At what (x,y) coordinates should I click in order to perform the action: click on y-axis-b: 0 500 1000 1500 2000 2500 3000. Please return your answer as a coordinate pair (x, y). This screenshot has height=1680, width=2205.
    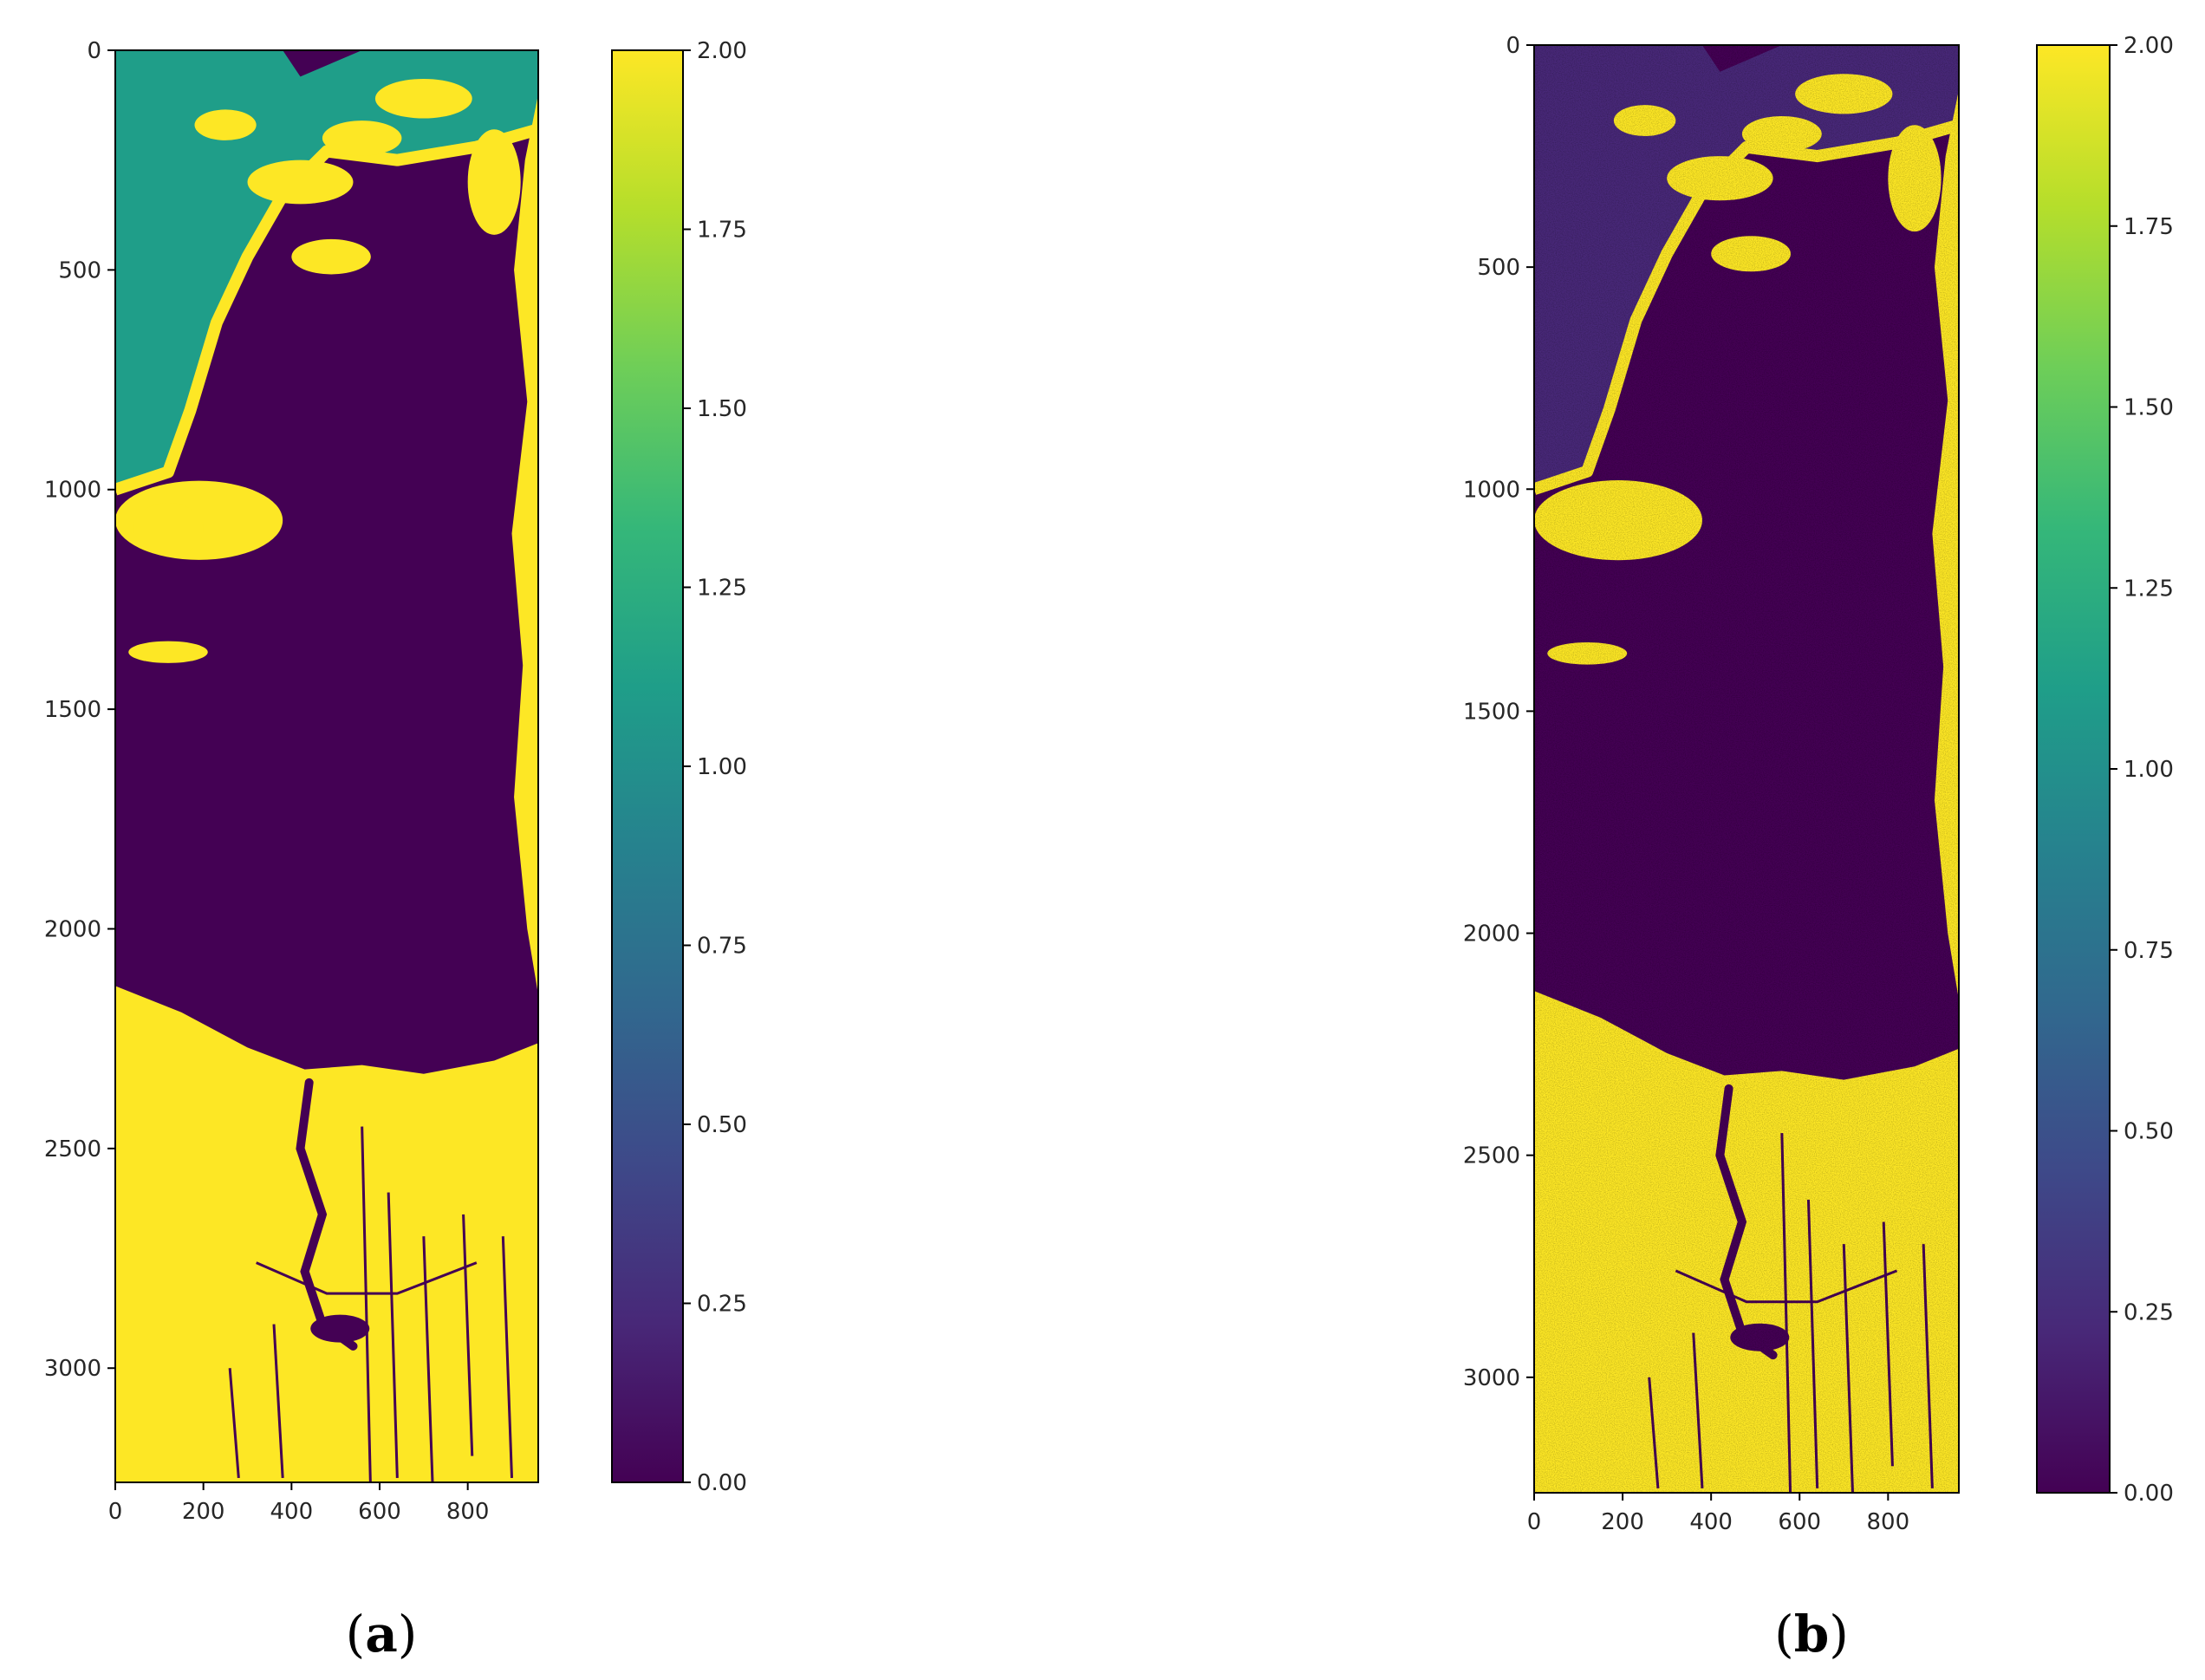
    Looking at the image, I should click on (1498, 712).